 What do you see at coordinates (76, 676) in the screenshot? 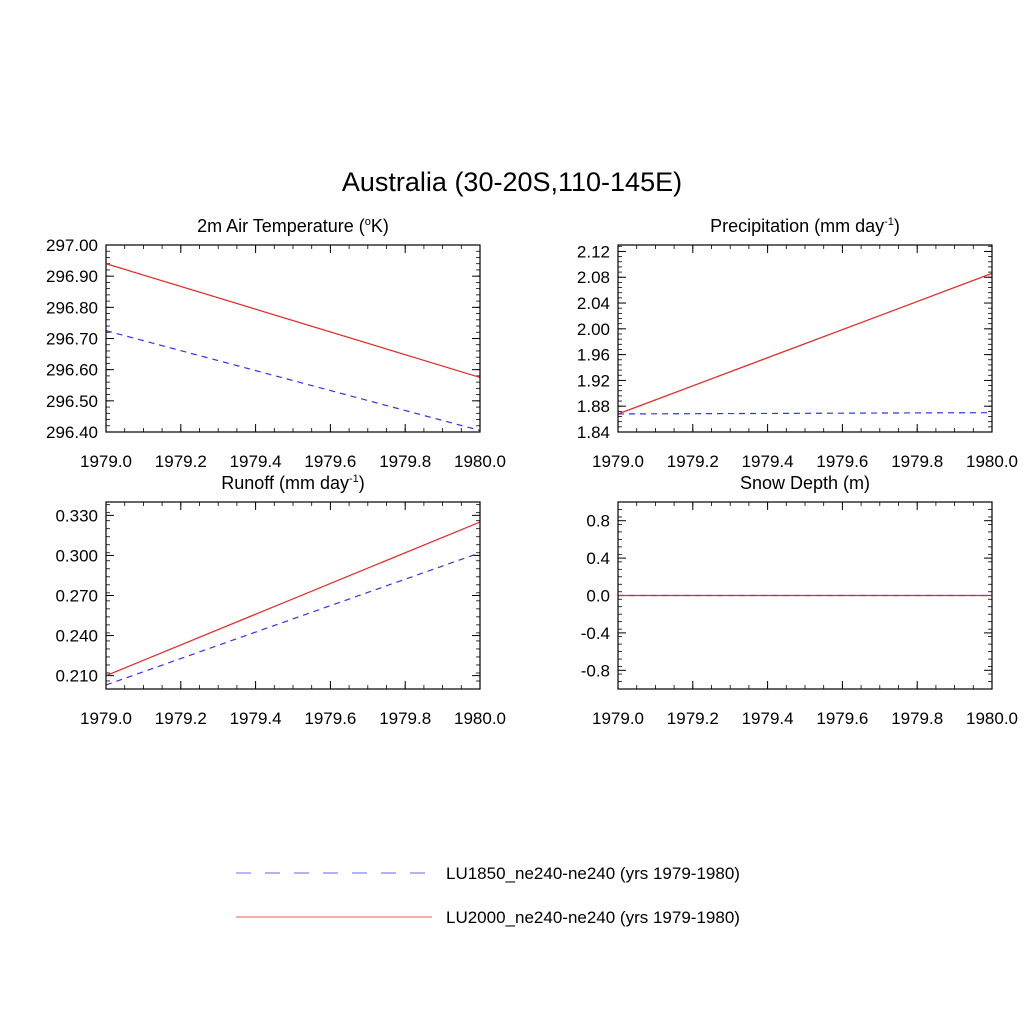
I see `y-tick-label: 0.210` at bounding box center [76, 676].